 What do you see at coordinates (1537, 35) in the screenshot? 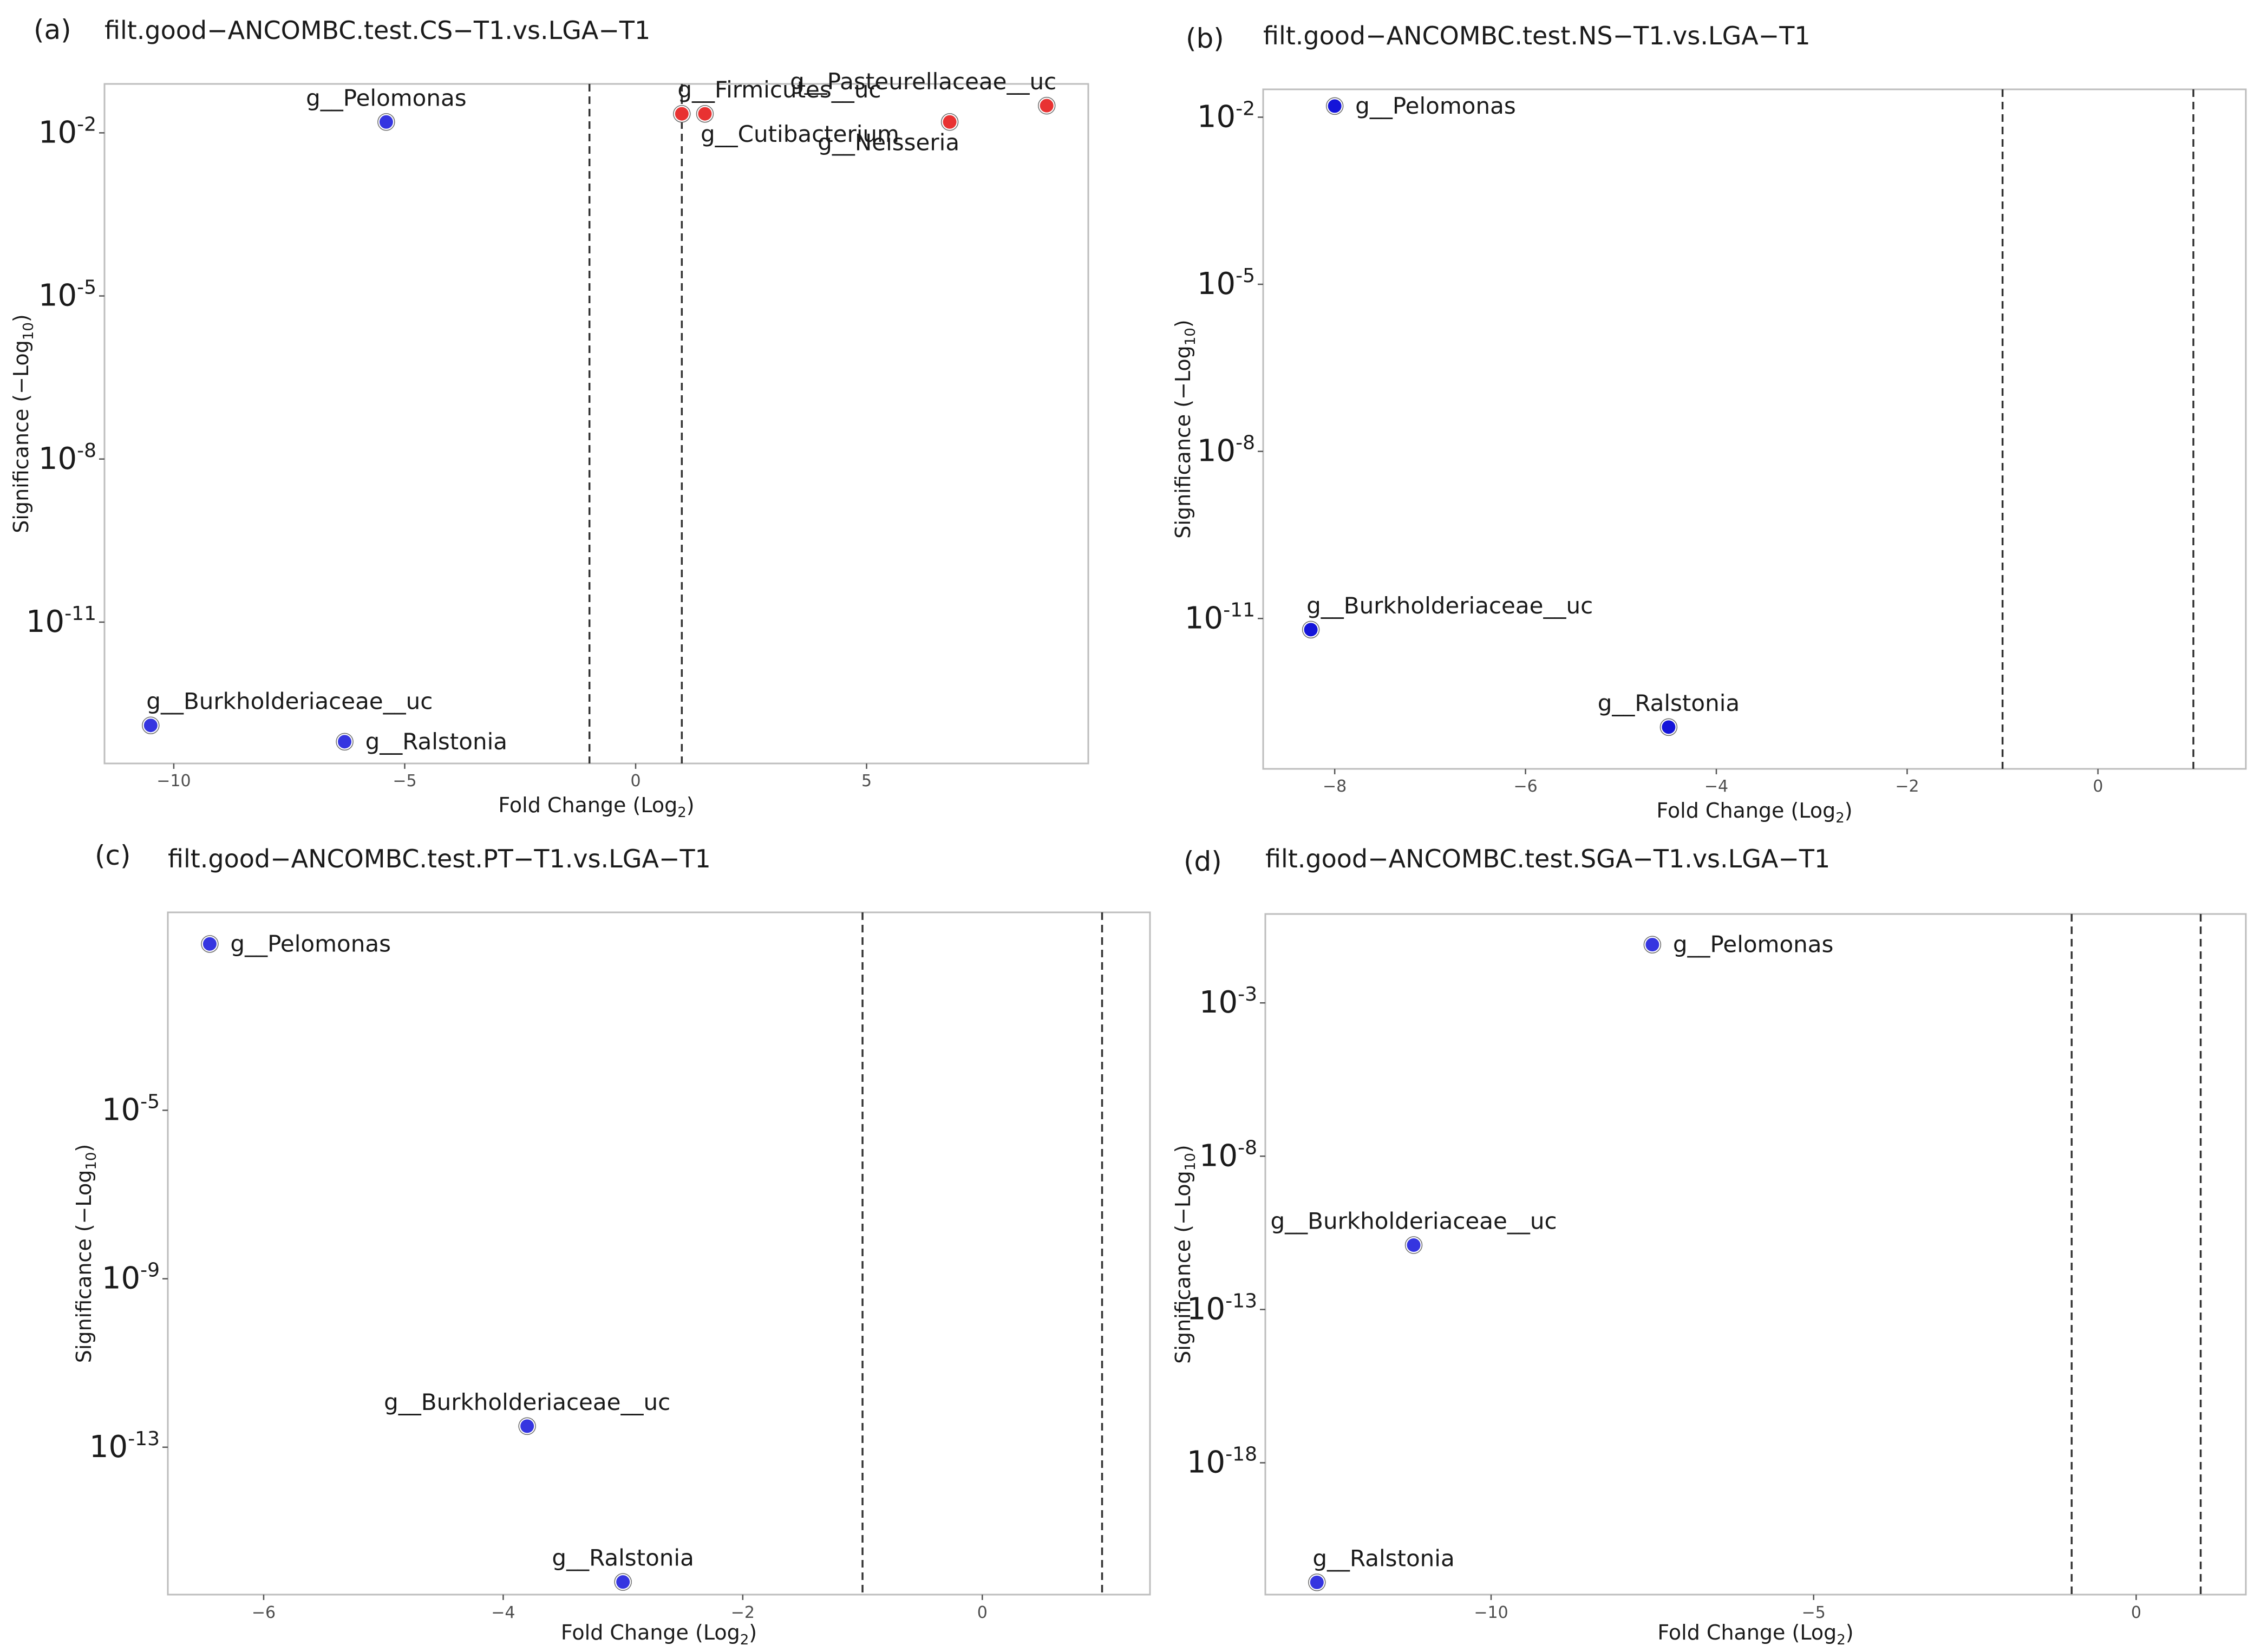
I see `panel-title: filt.good−ANCOMBC.test.NS−T1.vs.LGA−T1` at bounding box center [1537, 35].